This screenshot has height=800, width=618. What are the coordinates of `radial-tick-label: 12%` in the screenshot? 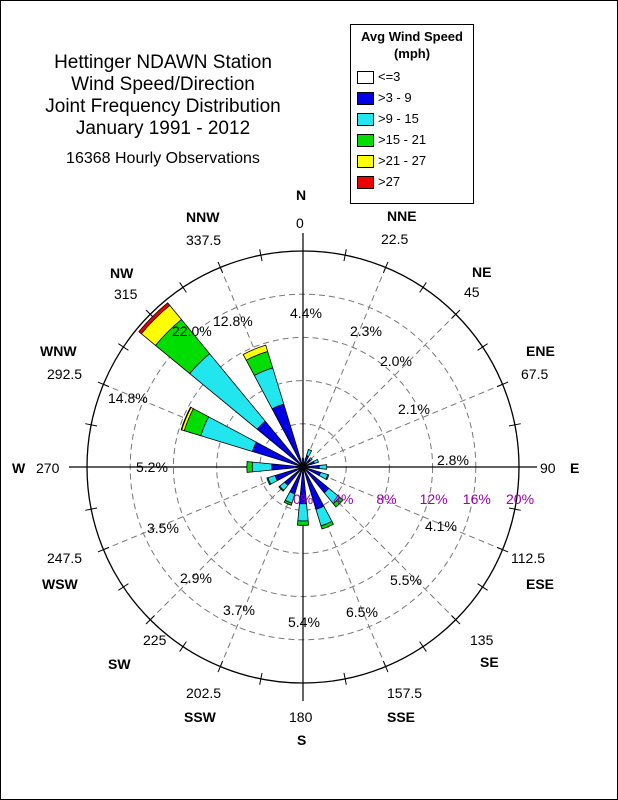 It's located at (434, 499).